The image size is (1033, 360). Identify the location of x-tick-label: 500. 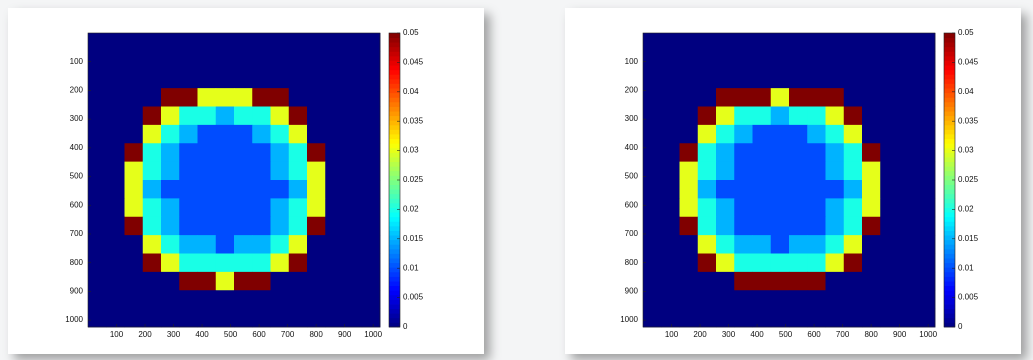
(786, 334).